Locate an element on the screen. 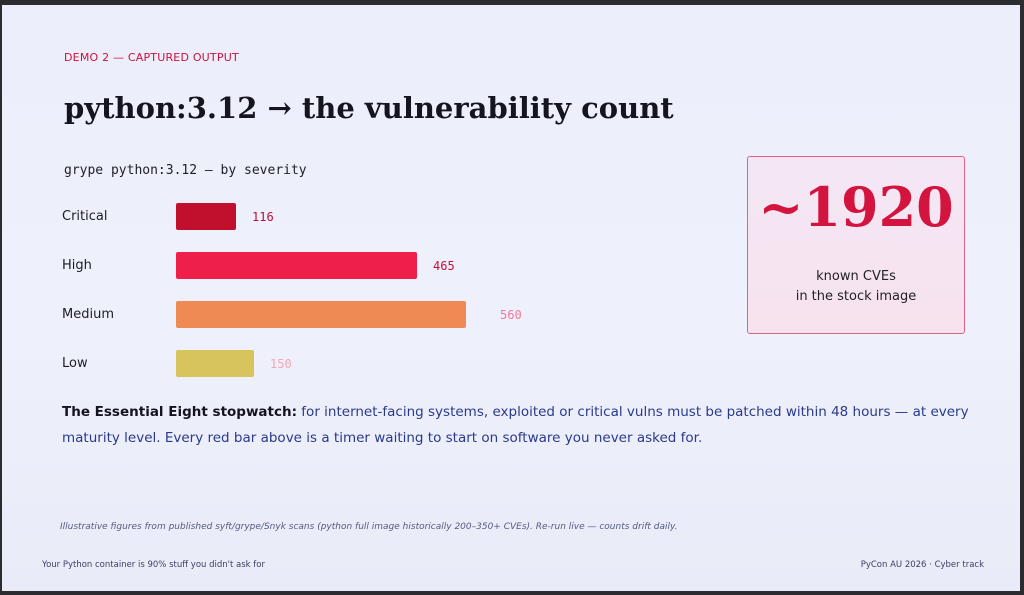  bar-row-high: High 465 is located at coordinates (352, 266).